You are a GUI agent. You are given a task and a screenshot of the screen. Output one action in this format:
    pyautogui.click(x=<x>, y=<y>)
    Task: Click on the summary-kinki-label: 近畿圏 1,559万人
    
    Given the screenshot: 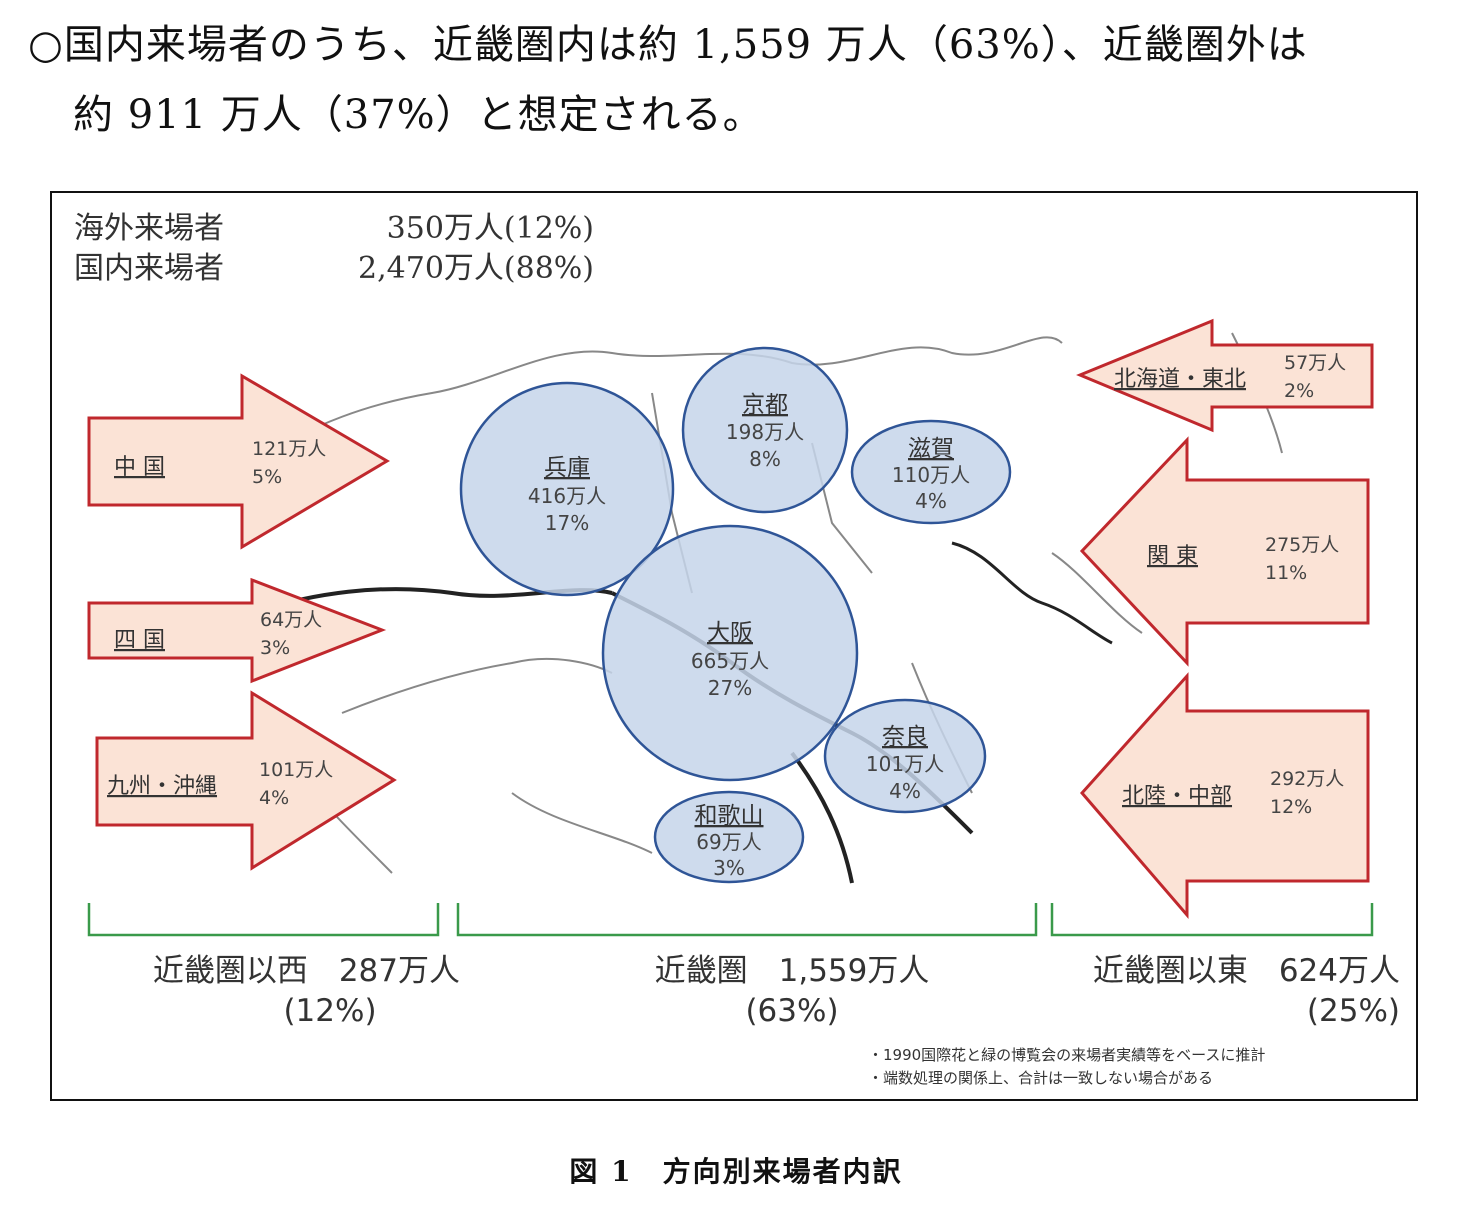 What is the action you would take?
    pyautogui.click(x=792, y=971)
    